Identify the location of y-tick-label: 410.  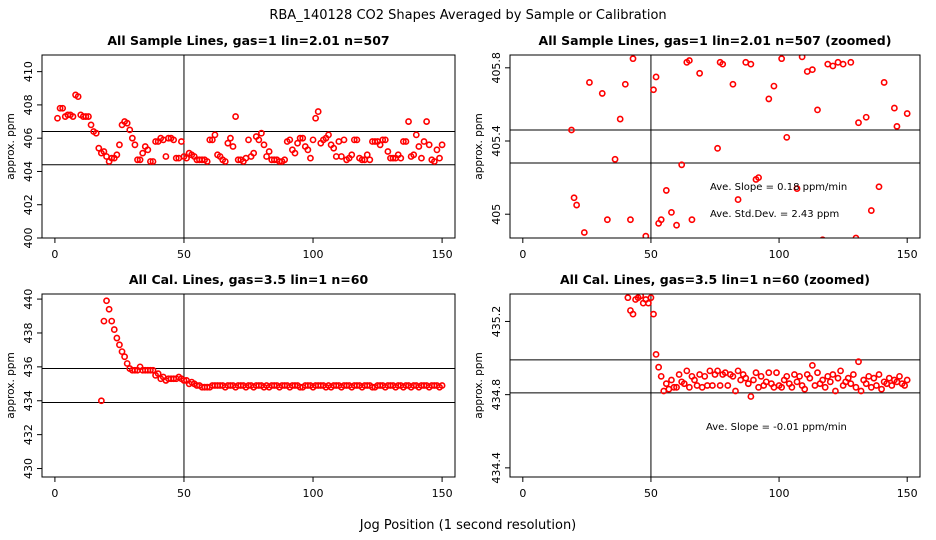
(28, 71).